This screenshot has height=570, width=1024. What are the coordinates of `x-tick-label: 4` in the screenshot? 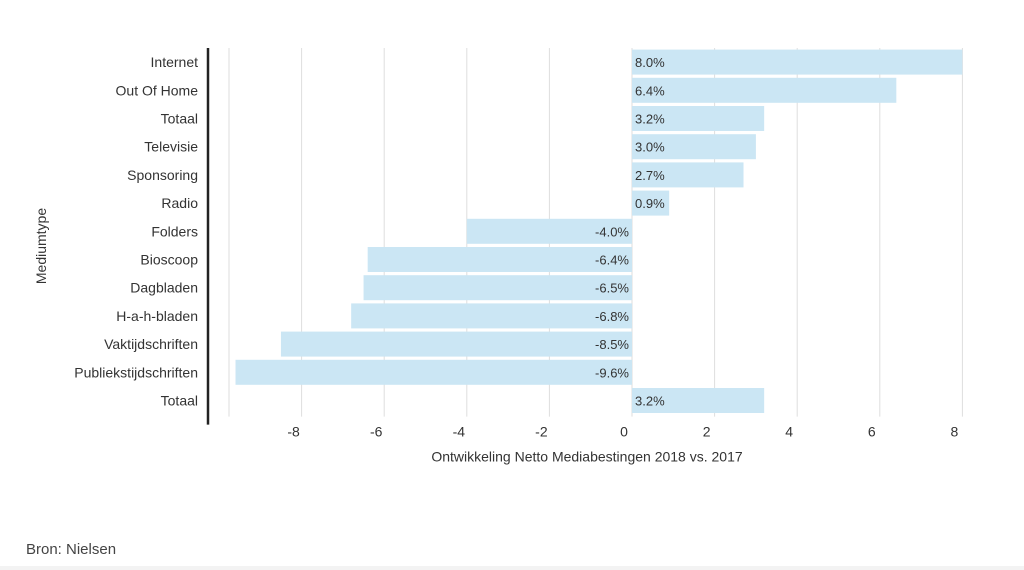 It's located at (789, 432).